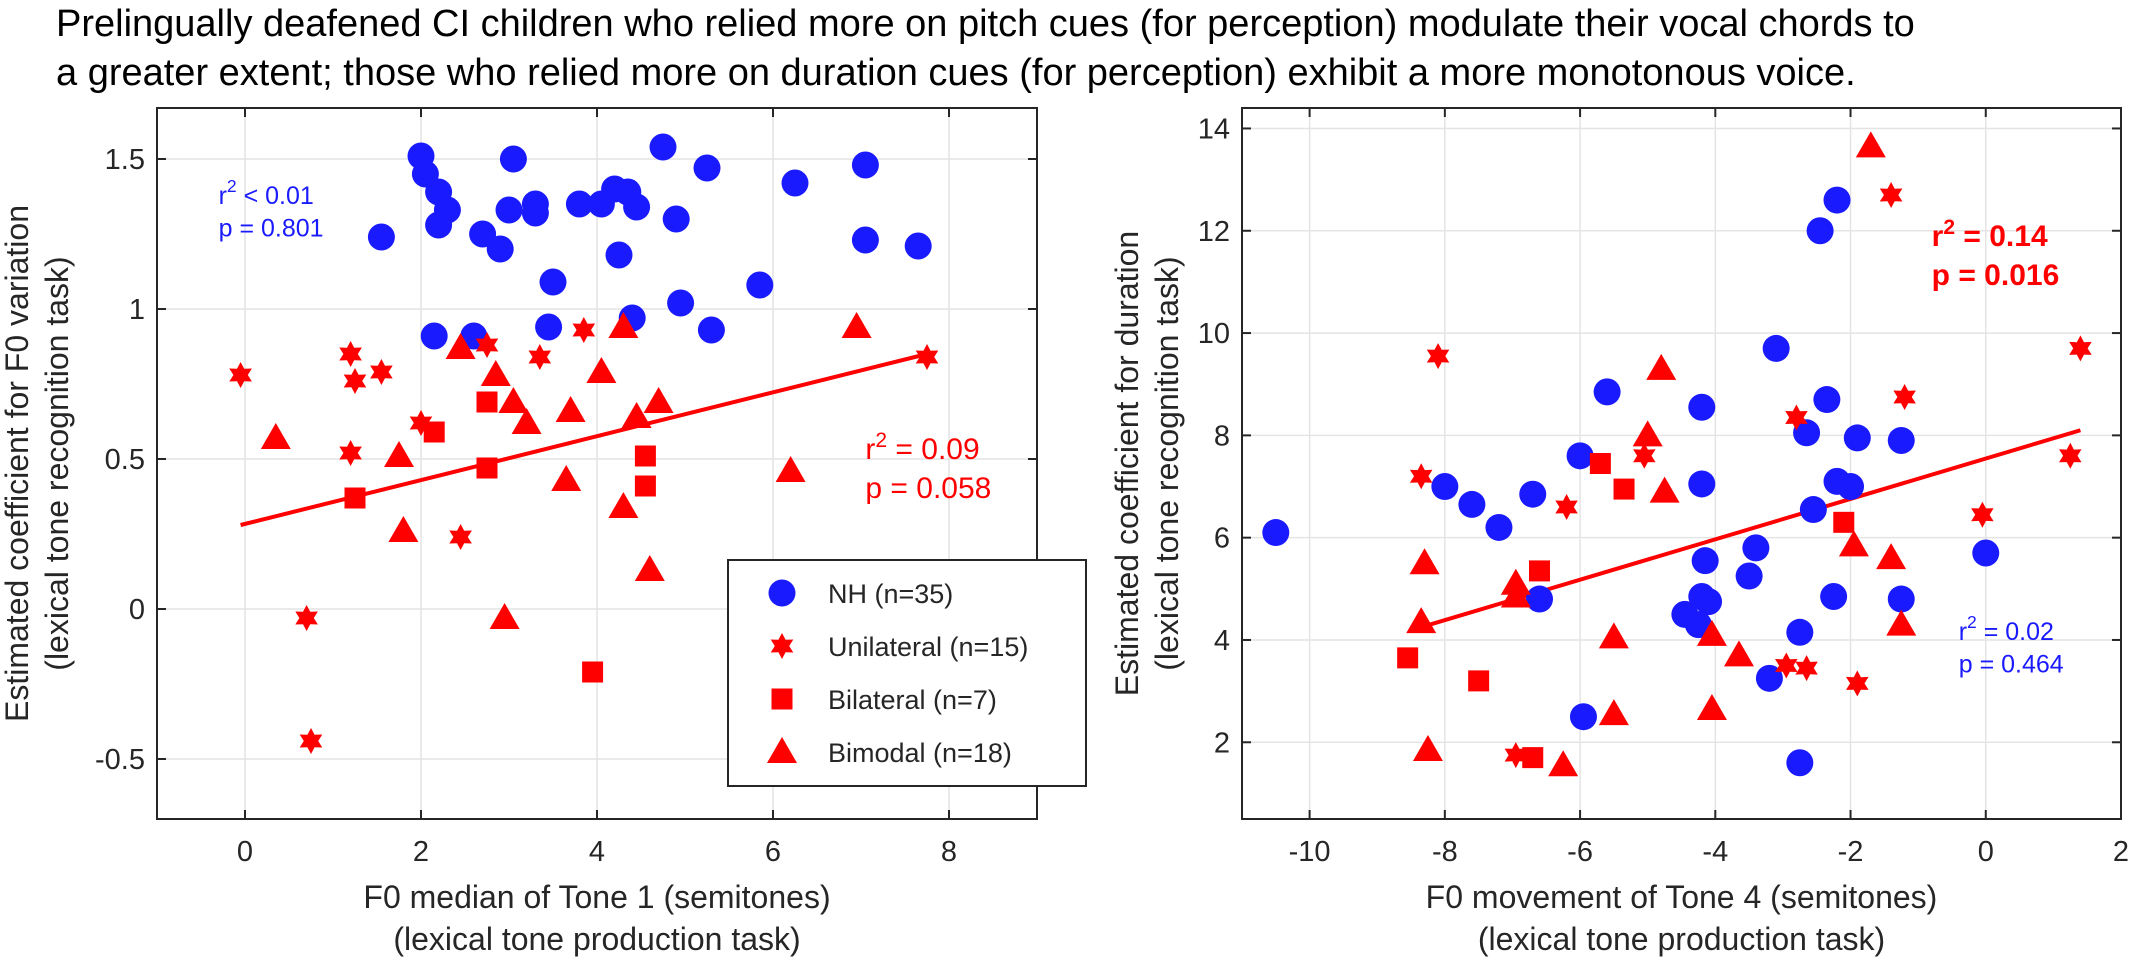 This screenshot has height=963, width=2133. I want to click on y-tick-label: 8, so click(1222, 436).